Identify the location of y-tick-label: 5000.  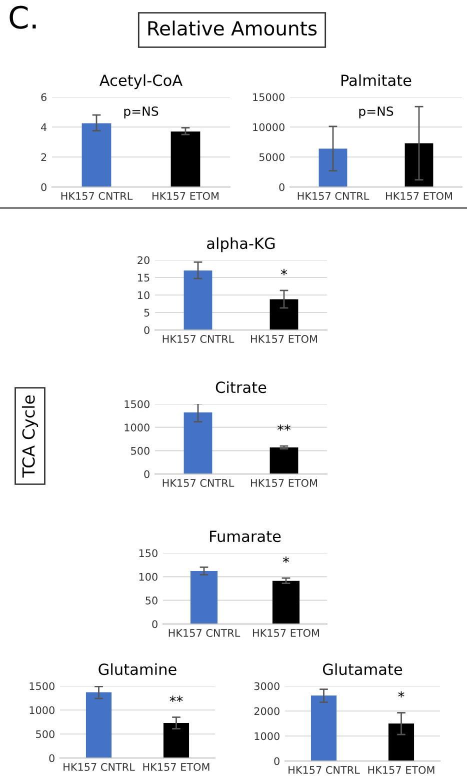
(271, 157).